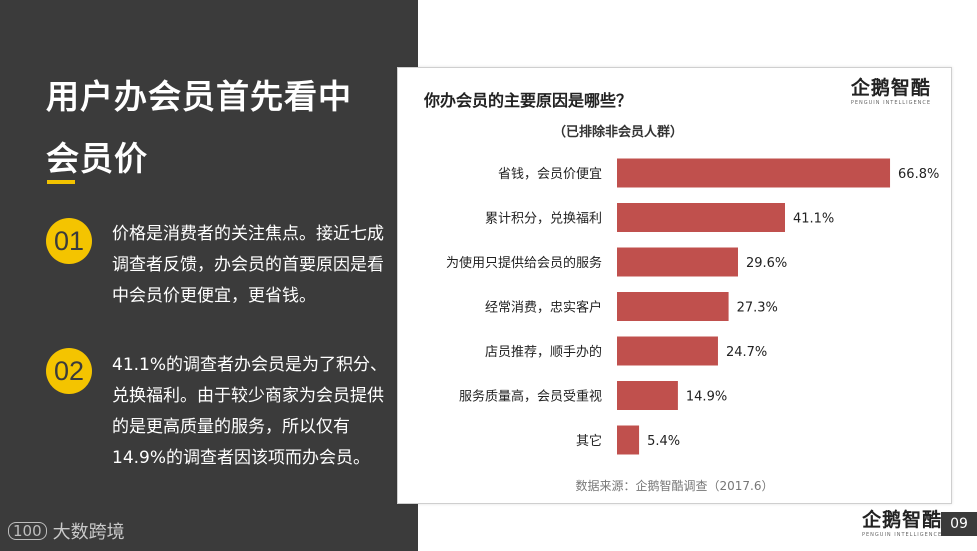 Image resolution: width=977 pixels, height=551 pixels. What do you see at coordinates (97, 158) in the screenshot?
I see `headline-line-2: 会员价` at bounding box center [97, 158].